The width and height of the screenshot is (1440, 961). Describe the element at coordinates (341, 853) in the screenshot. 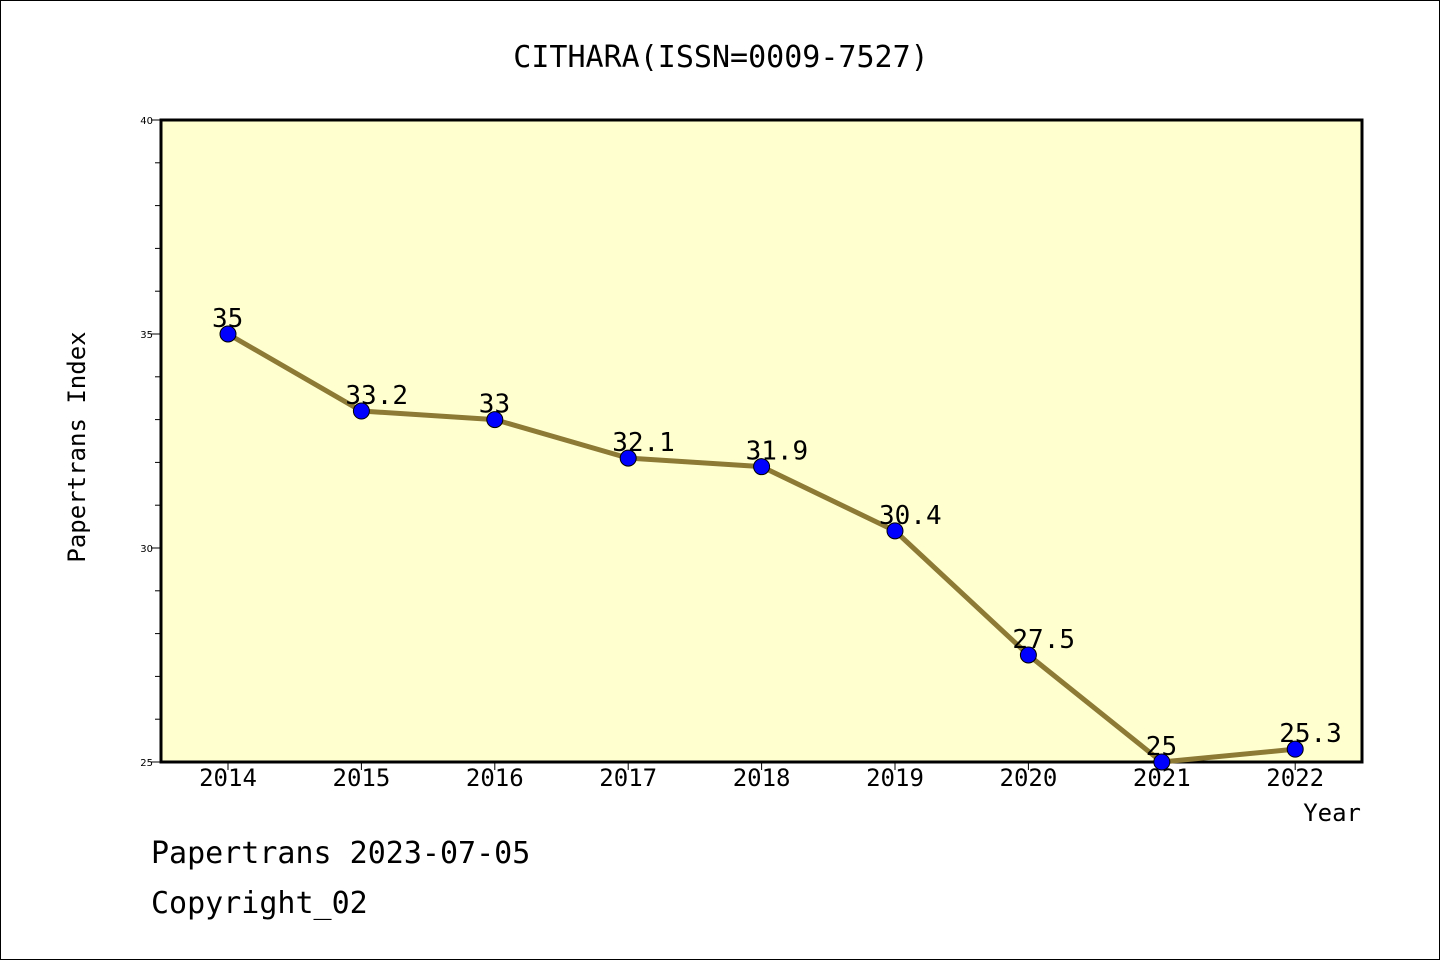

I see `footer-date: Papertrans 2023-07-05` at that location.